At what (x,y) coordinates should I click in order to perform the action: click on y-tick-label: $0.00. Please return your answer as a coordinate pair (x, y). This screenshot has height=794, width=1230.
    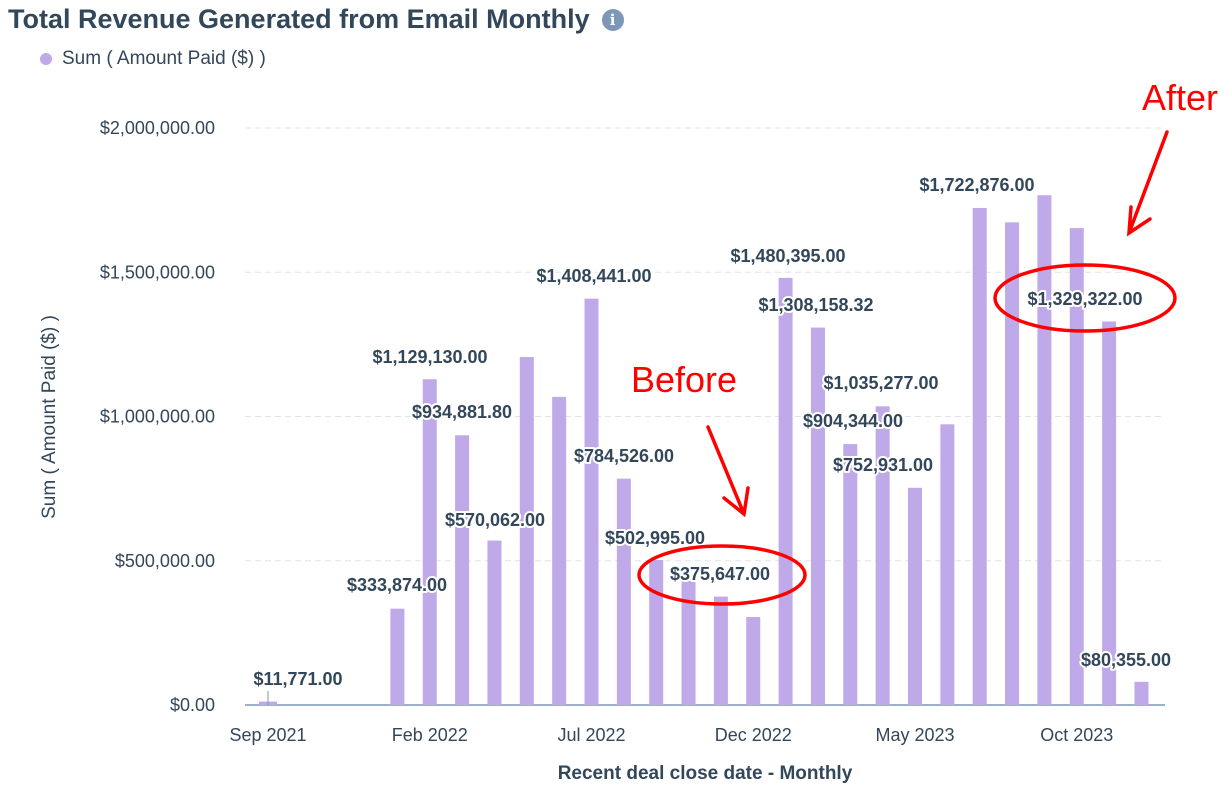
    Looking at the image, I should click on (192, 705).